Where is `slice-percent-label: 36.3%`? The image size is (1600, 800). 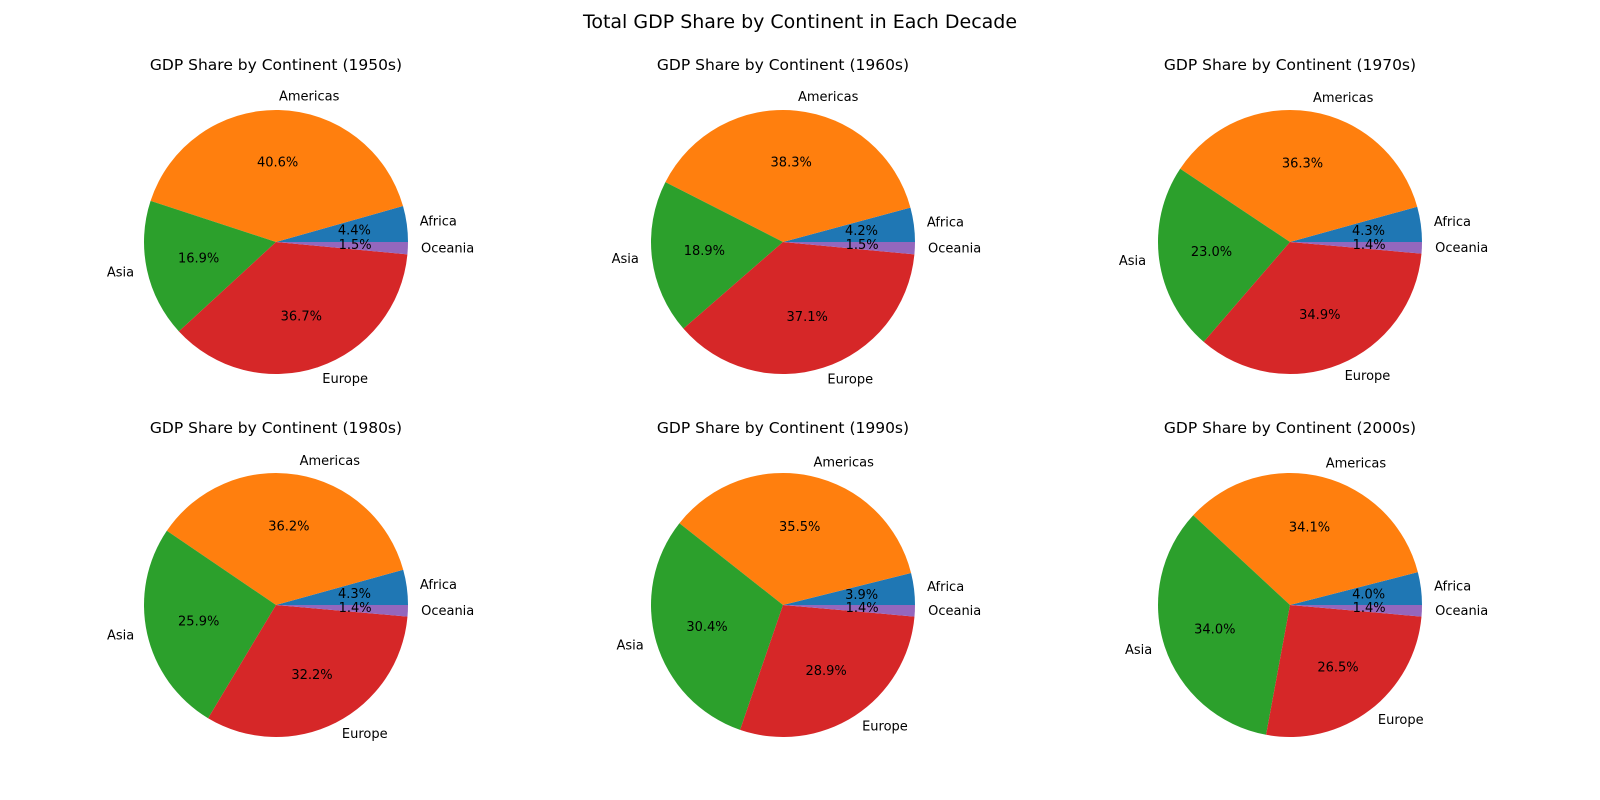 slice-percent-label: 36.3% is located at coordinates (1302, 163).